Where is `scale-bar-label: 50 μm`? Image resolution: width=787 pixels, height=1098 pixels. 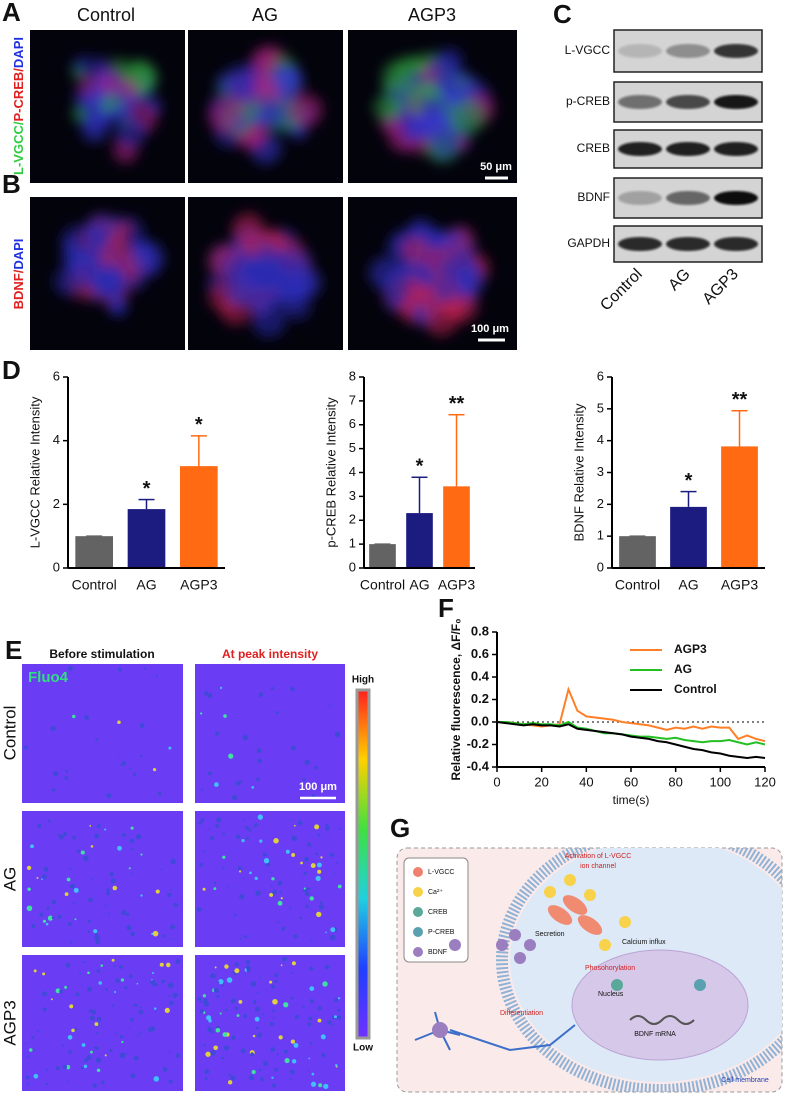
scale-bar-label: 50 μm is located at coordinates (496, 167).